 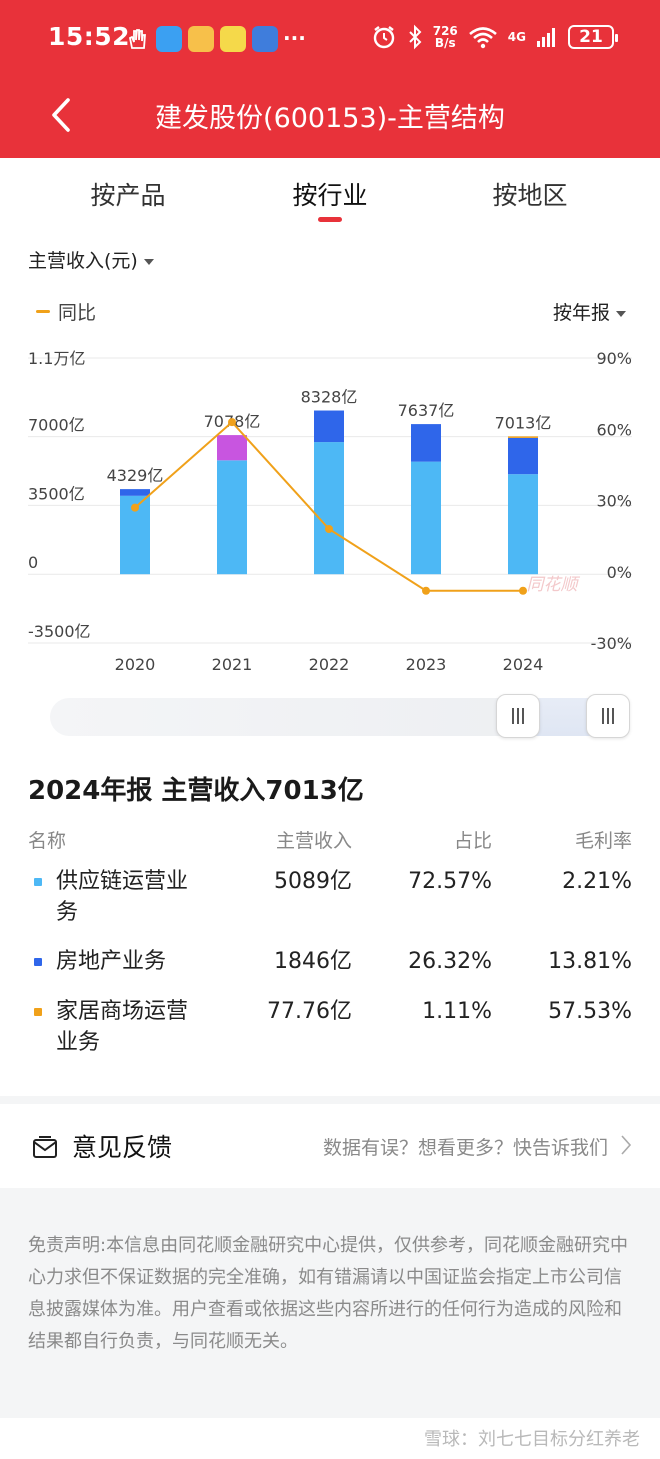 What do you see at coordinates (59, 631) in the screenshot?
I see `y-left-tick-label: -3500亿` at bounding box center [59, 631].